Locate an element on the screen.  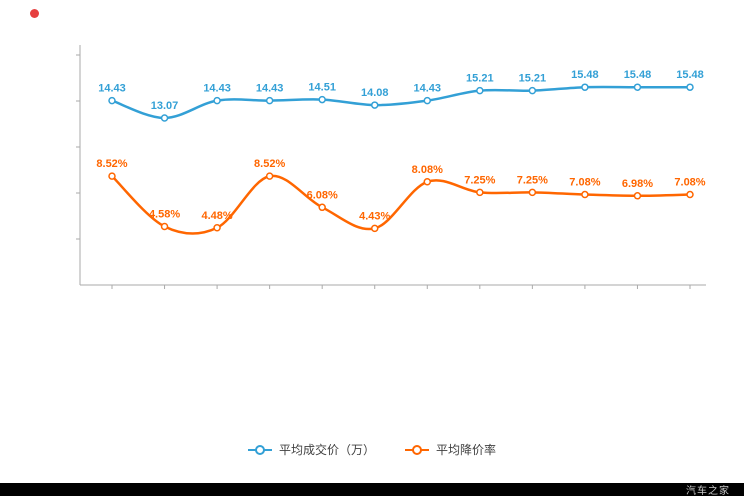
red-dot is located at coordinates (34, 13).